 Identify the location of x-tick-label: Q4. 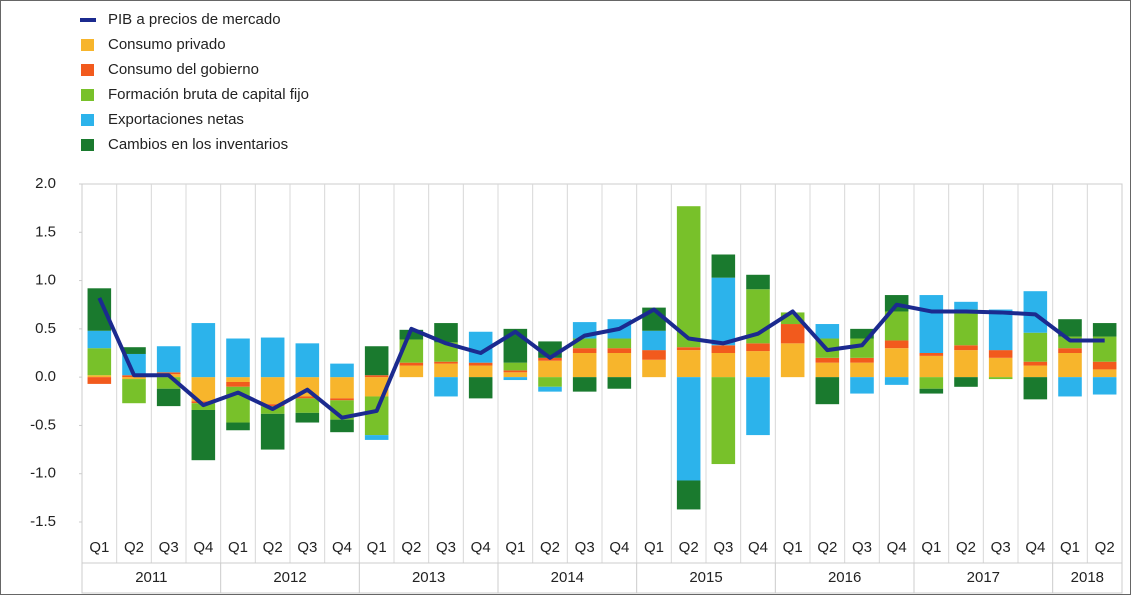
(481, 547).